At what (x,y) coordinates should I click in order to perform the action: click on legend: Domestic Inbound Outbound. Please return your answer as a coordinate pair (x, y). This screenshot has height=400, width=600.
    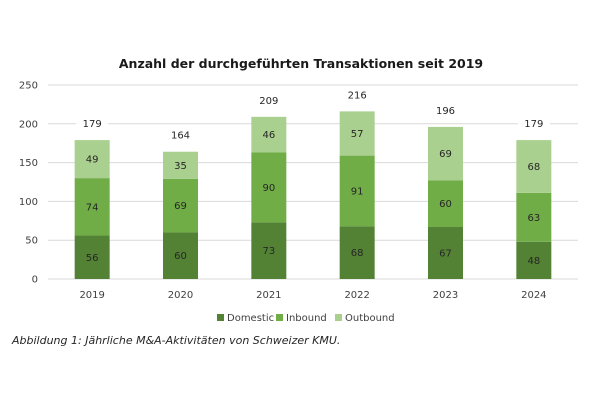
    Looking at the image, I should click on (306, 318).